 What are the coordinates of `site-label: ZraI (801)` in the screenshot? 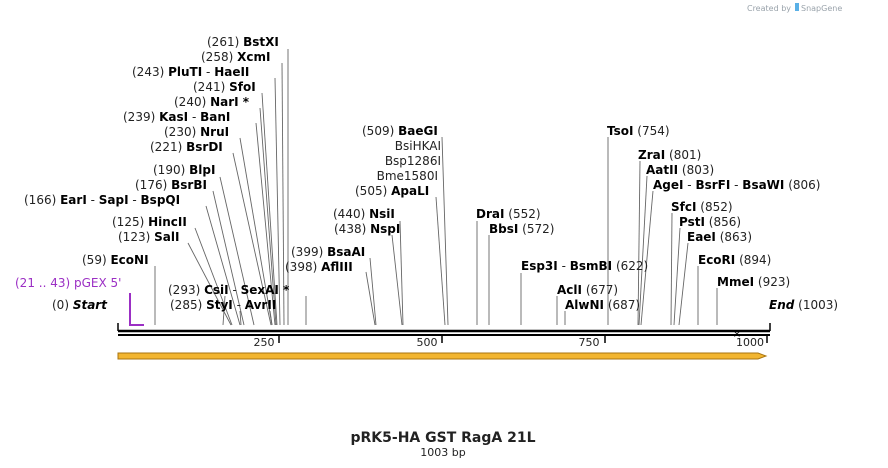 It's located at (669, 155).